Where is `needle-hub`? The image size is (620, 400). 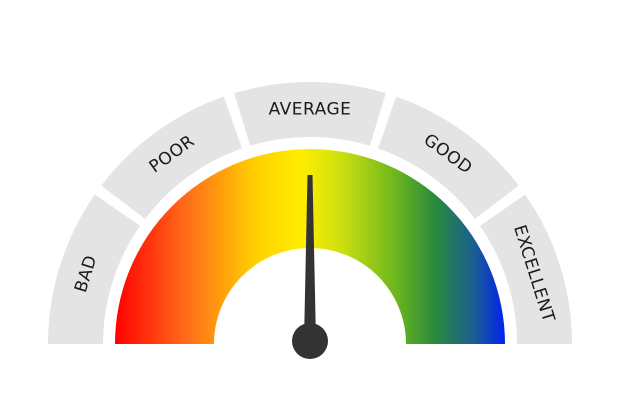
needle-hub is located at coordinates (310, 341).